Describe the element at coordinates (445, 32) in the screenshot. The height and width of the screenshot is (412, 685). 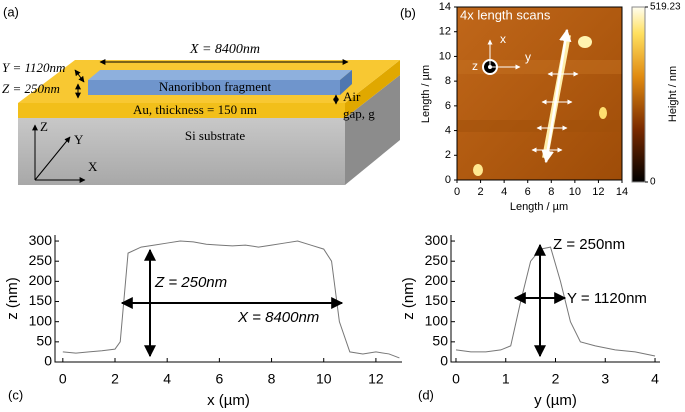
I see `y-tick-label: 12` at that location.